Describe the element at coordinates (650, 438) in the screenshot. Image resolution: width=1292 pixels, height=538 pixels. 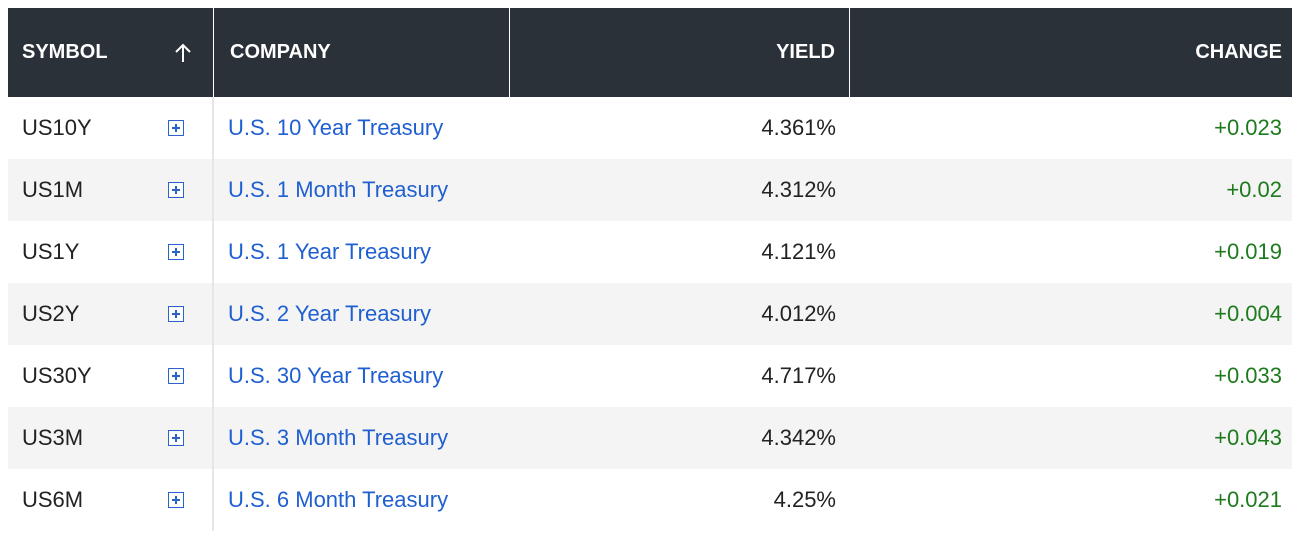
I see `table-row: US3M U.S. 3 Month Treasury 4.342% +0.043` at that location.